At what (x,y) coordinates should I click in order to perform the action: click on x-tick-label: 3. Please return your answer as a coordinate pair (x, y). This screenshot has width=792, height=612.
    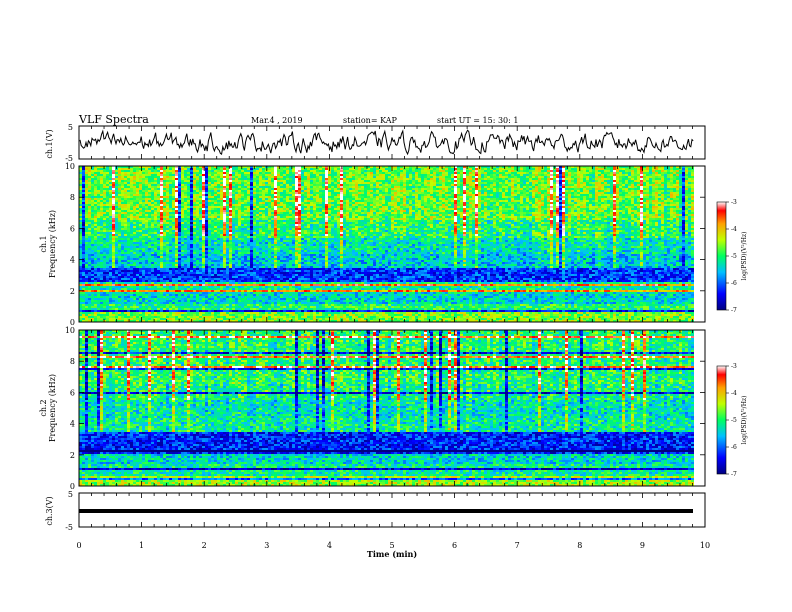
    Looking at the image, I should click on (266, 545).